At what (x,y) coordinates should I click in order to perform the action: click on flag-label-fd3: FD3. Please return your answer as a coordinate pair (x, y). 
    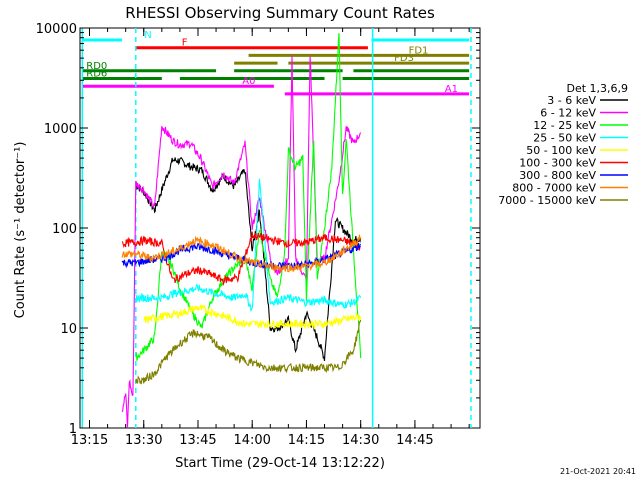
    Looking at the image, I should click on (404, 58).